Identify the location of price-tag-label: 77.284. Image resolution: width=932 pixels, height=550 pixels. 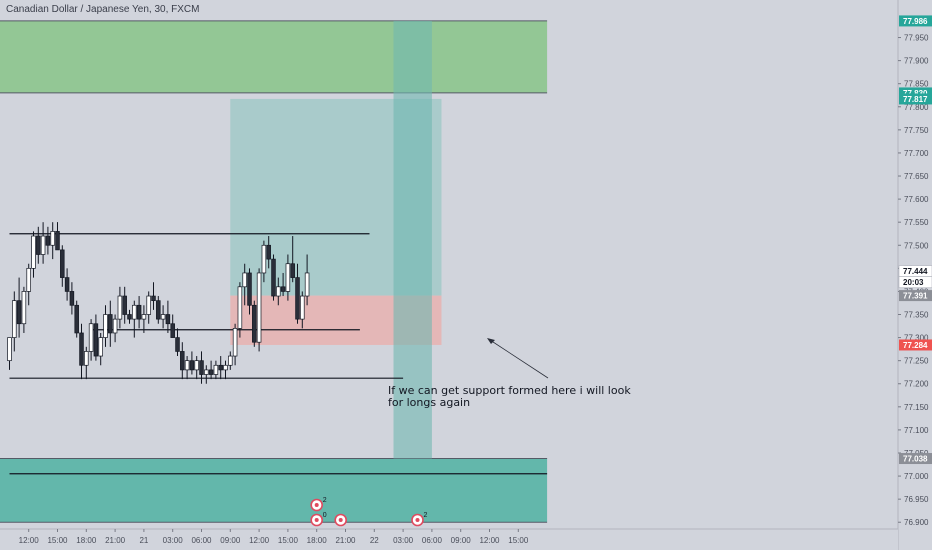
(915, 345).